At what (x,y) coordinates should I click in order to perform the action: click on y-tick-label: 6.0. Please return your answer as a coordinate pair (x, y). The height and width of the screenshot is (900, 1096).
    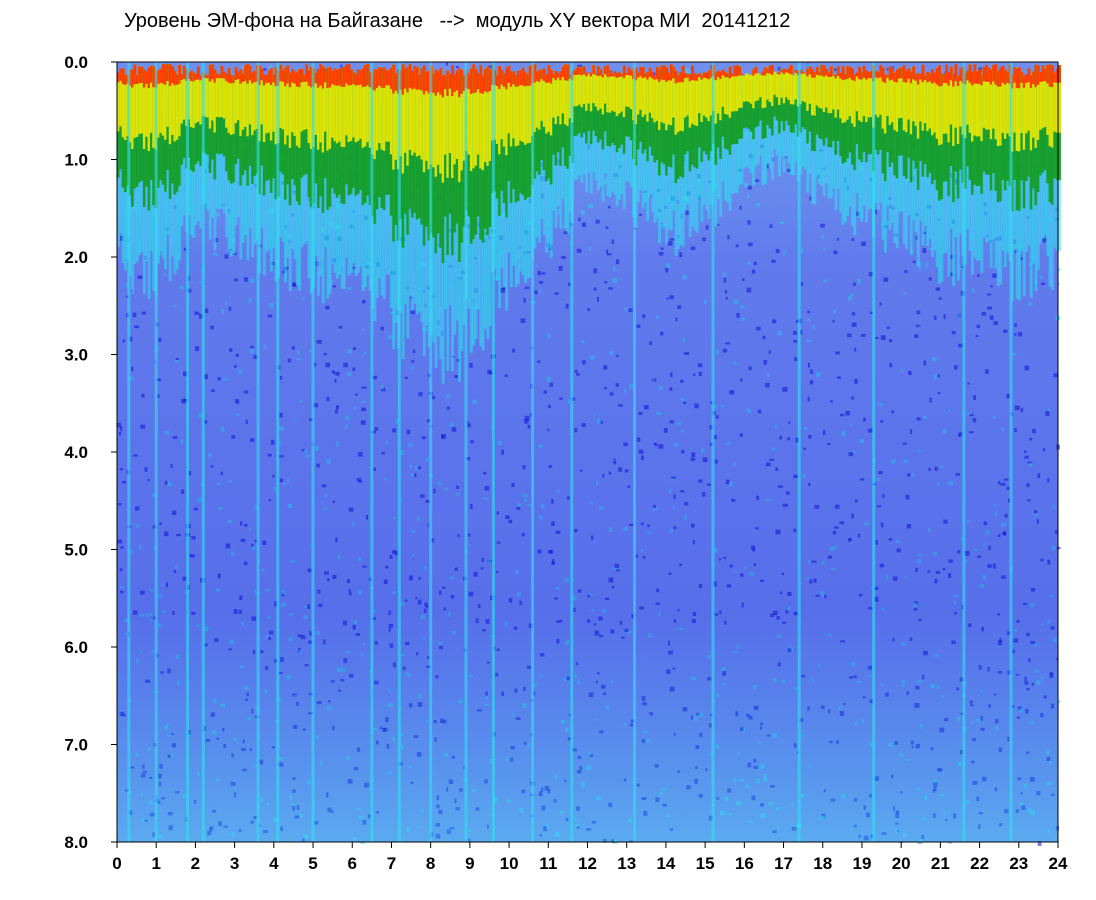
    Looking at the image, I should click on (76, 647).